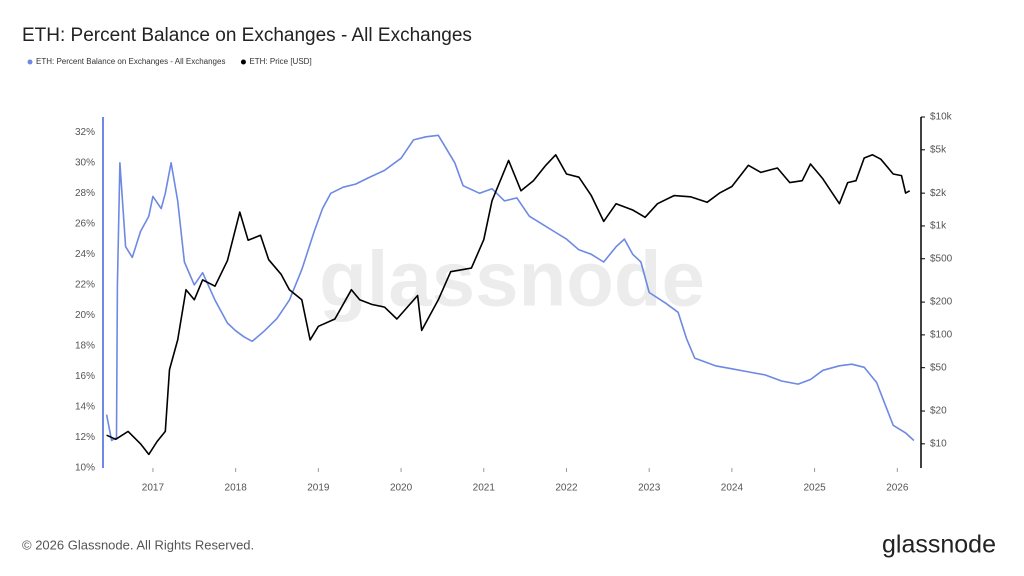 This screenshot has height=576, width=1024. What do you see at coordinates (401, 488) in the screenshot?
I see `x-tick-label: 2020` at bounding box center [401, 488].